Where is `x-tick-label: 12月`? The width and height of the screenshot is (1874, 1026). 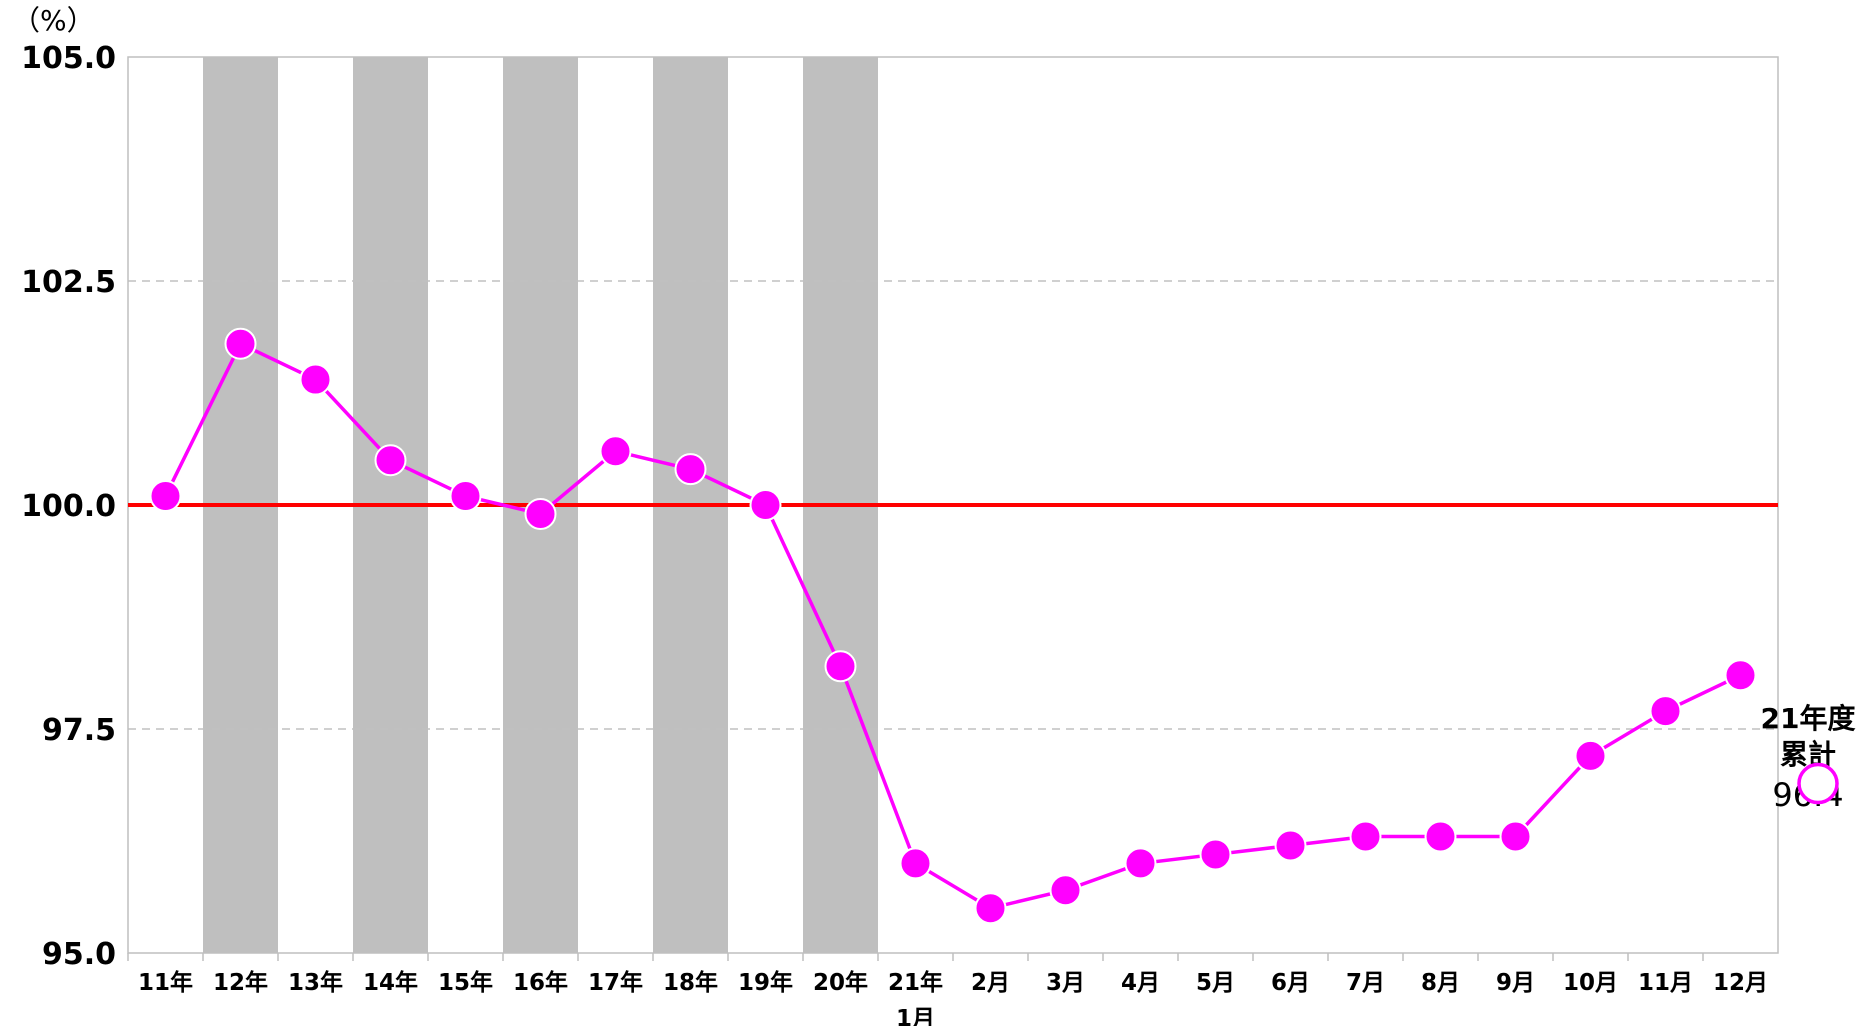
x-tick-label: 12月 is located at coordinates (1740, 983).